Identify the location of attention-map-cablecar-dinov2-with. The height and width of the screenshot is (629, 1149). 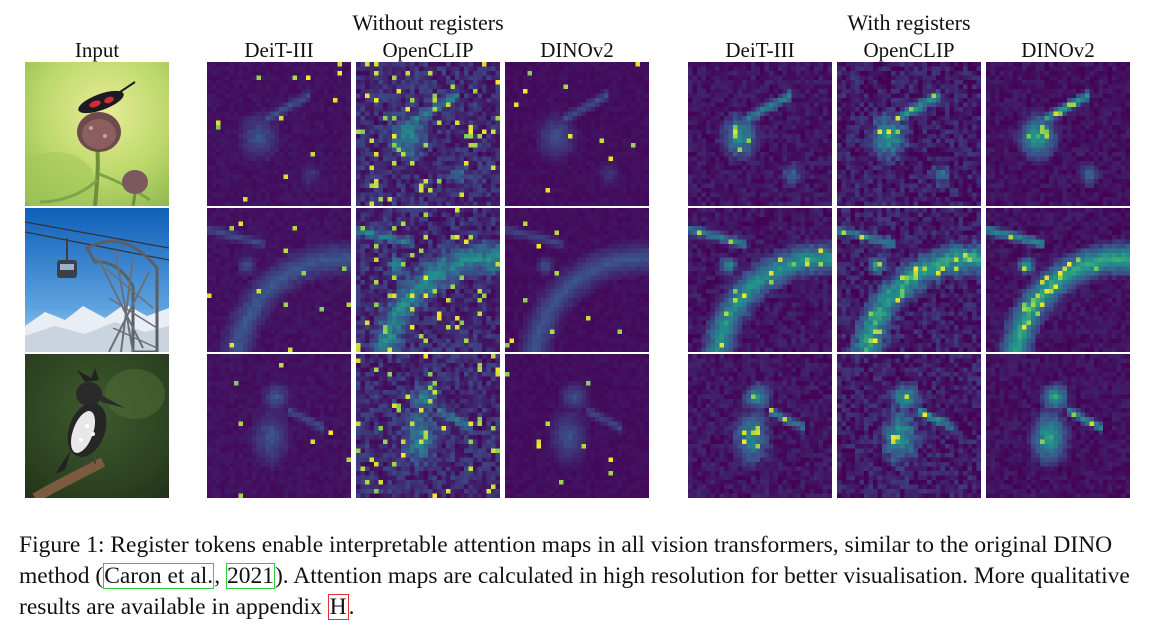
(1058, 280).